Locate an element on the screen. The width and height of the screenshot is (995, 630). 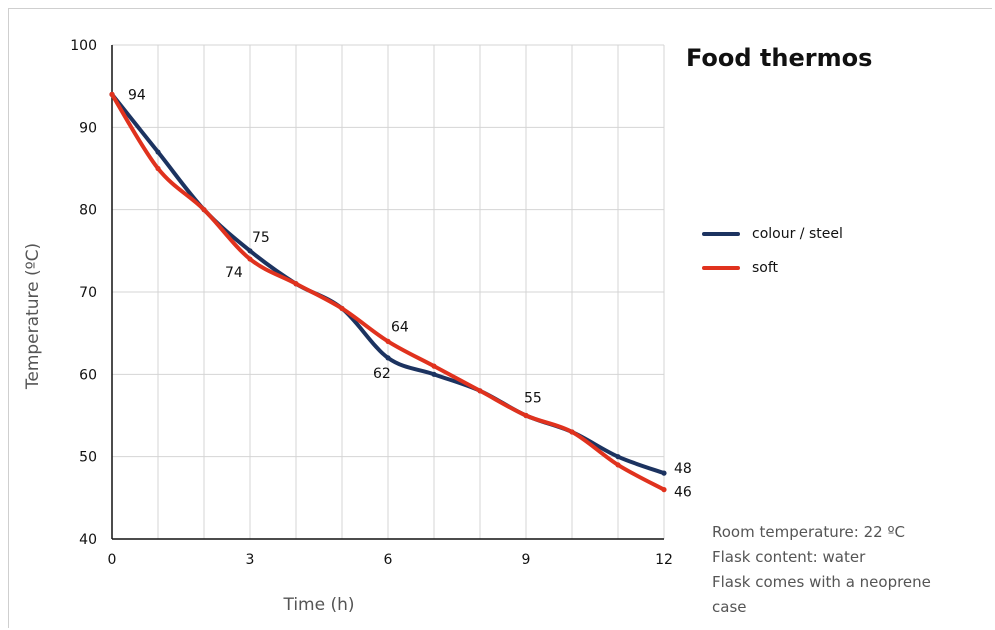
data-label-64: 64 is located at coordinates (400, 327).